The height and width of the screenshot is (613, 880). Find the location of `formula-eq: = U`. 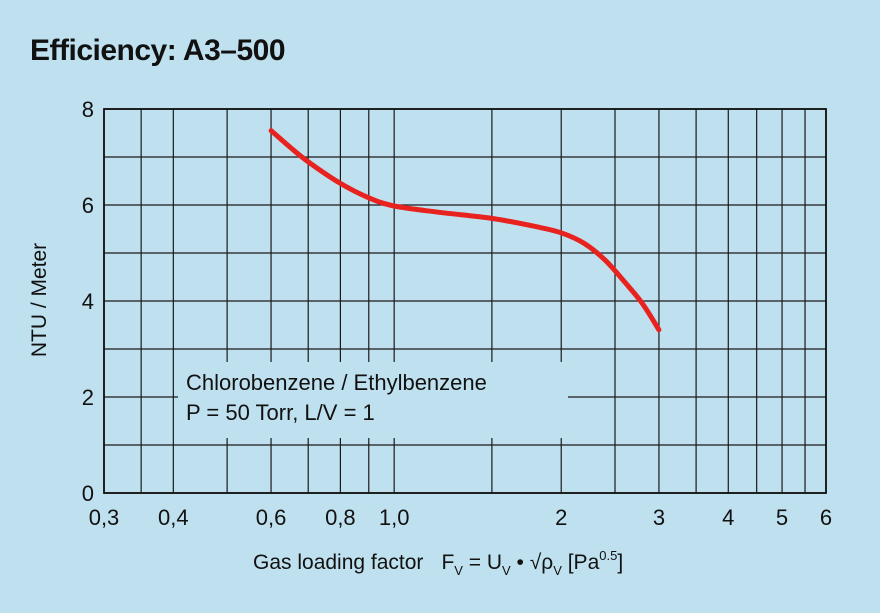

formula-eq: = U is located at coordinates (482, 562).